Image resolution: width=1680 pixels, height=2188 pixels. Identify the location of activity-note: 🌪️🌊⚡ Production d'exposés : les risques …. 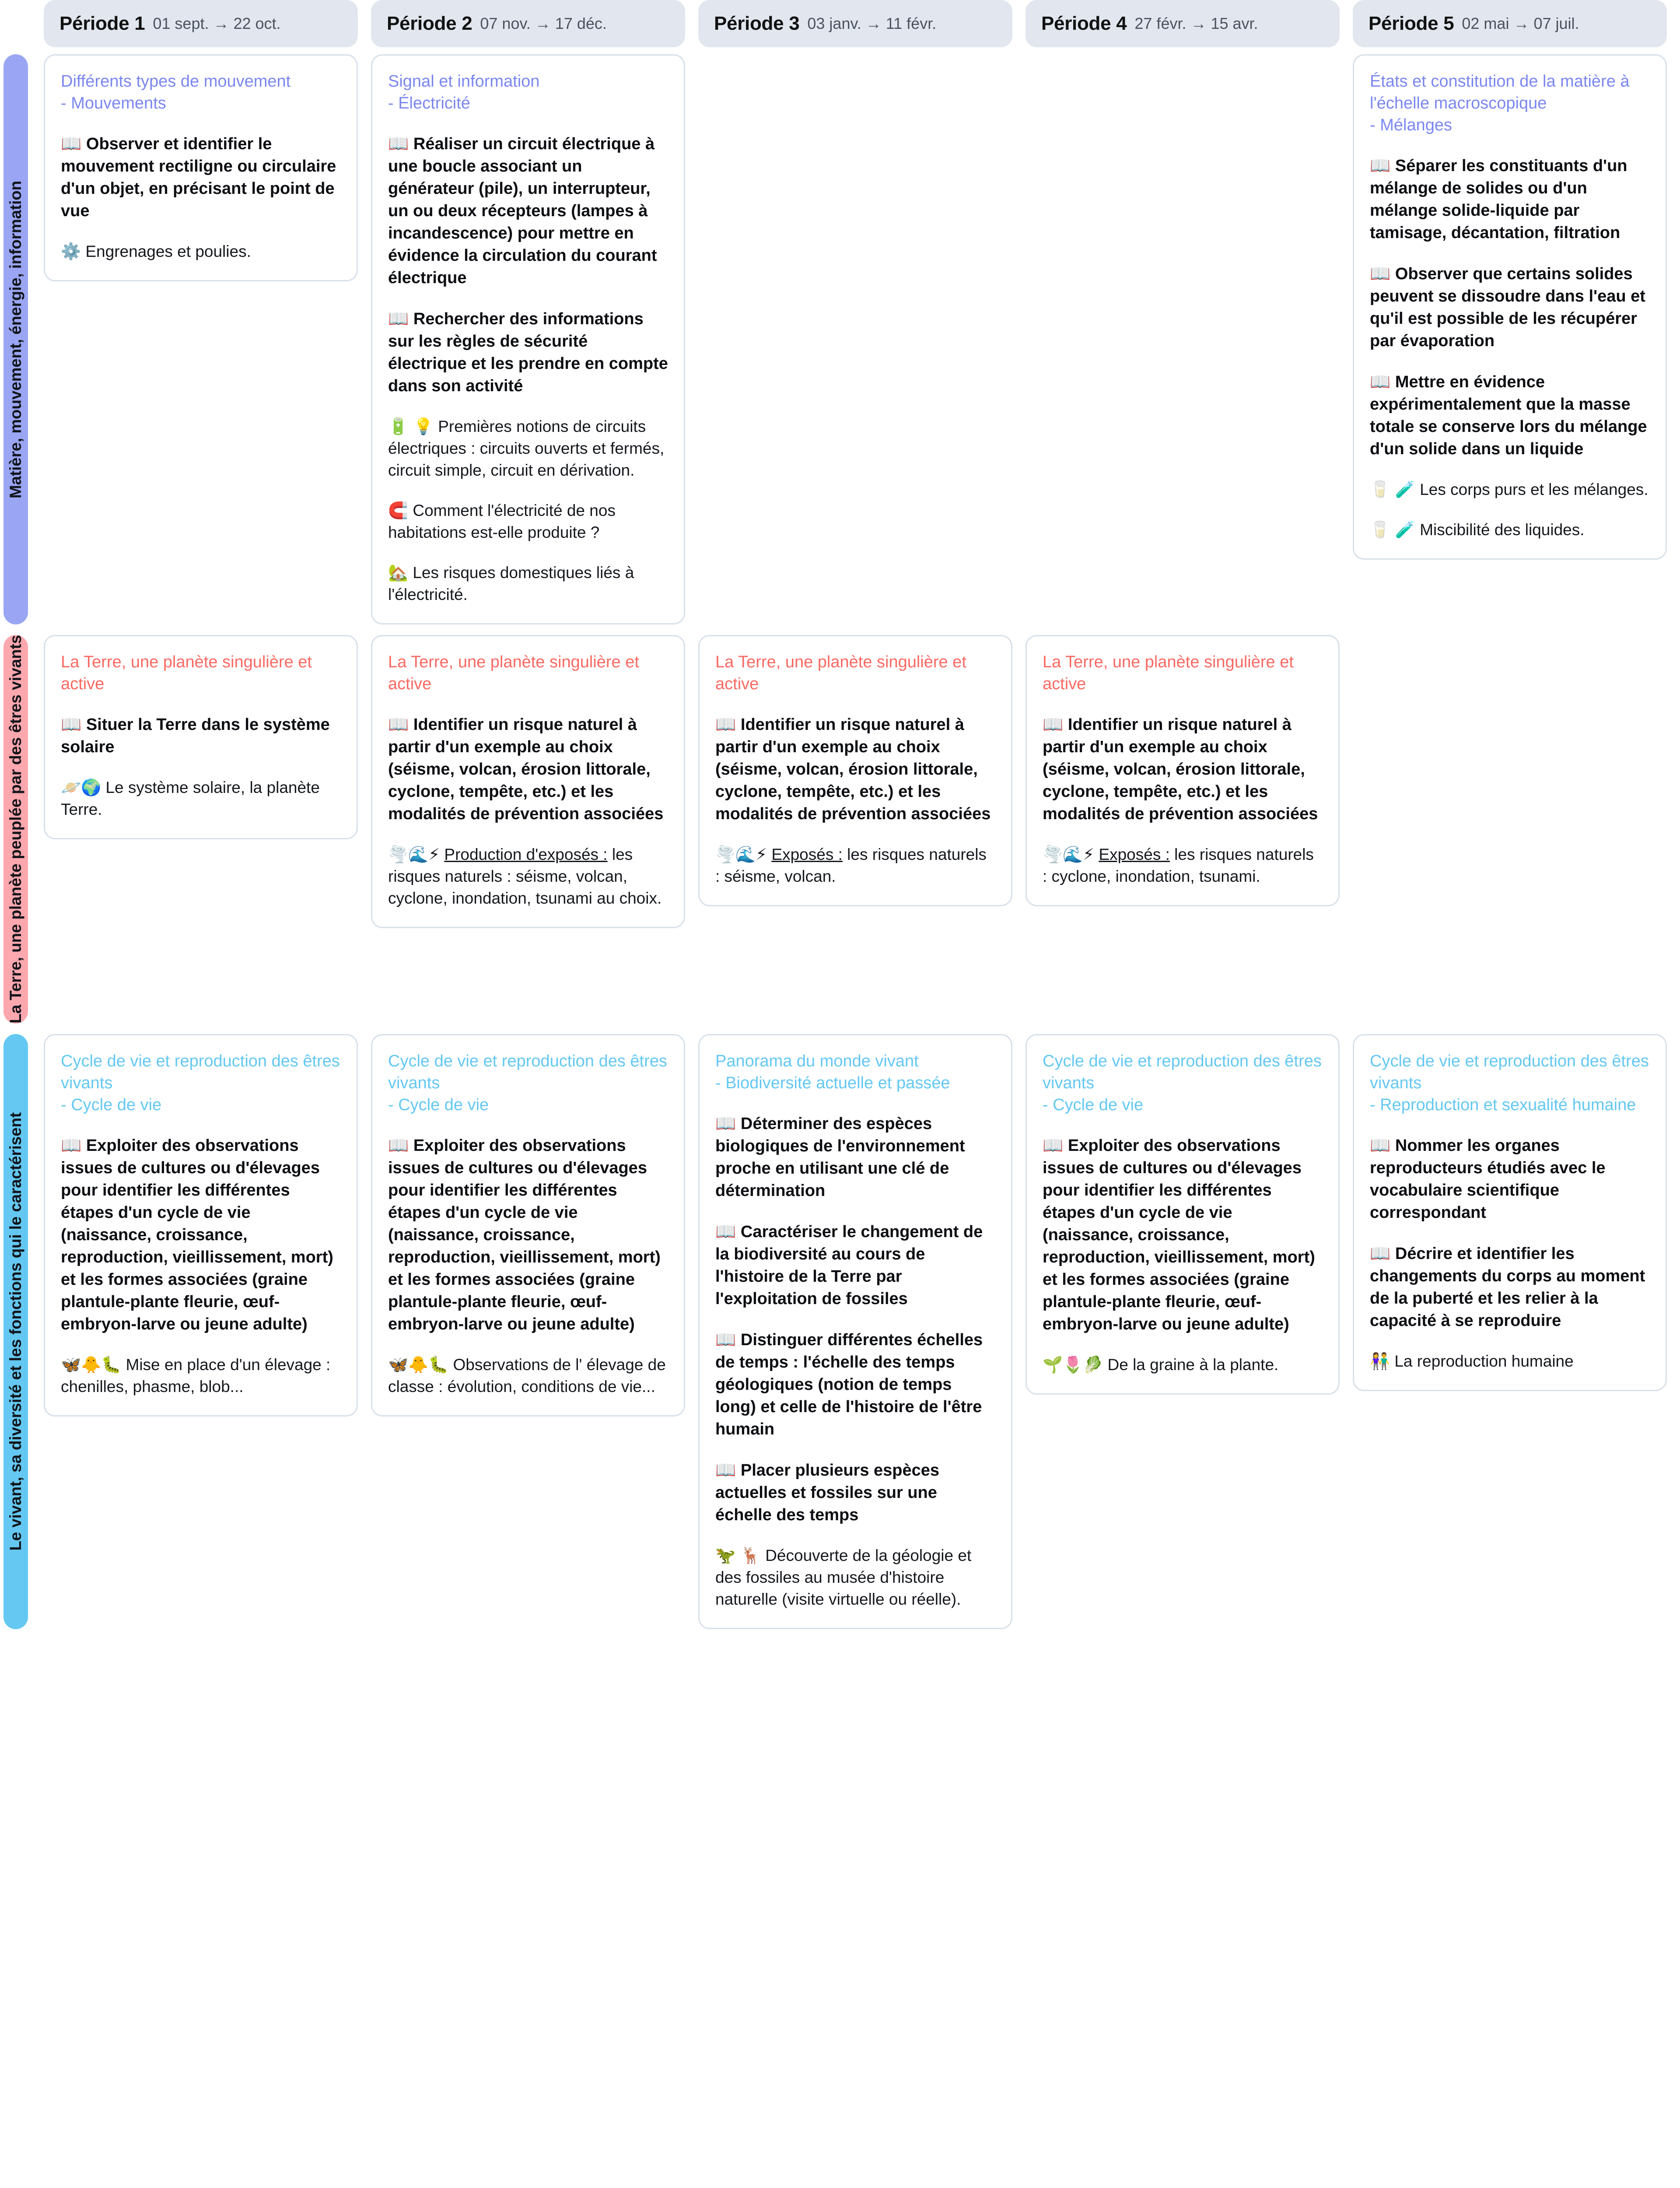
(528, 877).